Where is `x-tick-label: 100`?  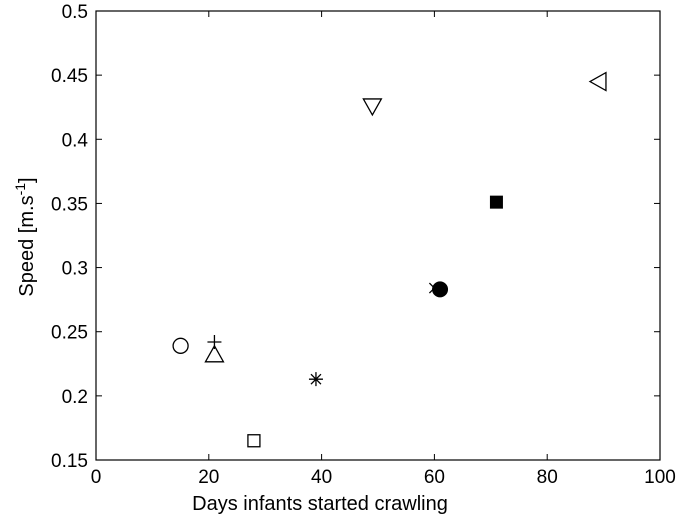 x-tick-label: 100 is located at coordinates (660, 477).